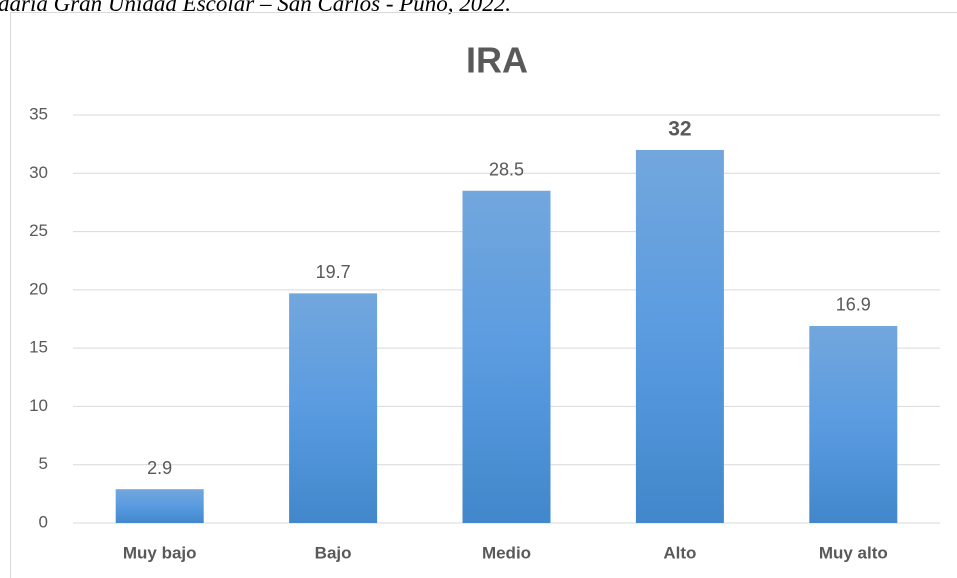 This screenshot has height=578, width=957. Describe the element at coordinates (38, 230) in the screenshot. I see `y-tick-label: 25` at that location.